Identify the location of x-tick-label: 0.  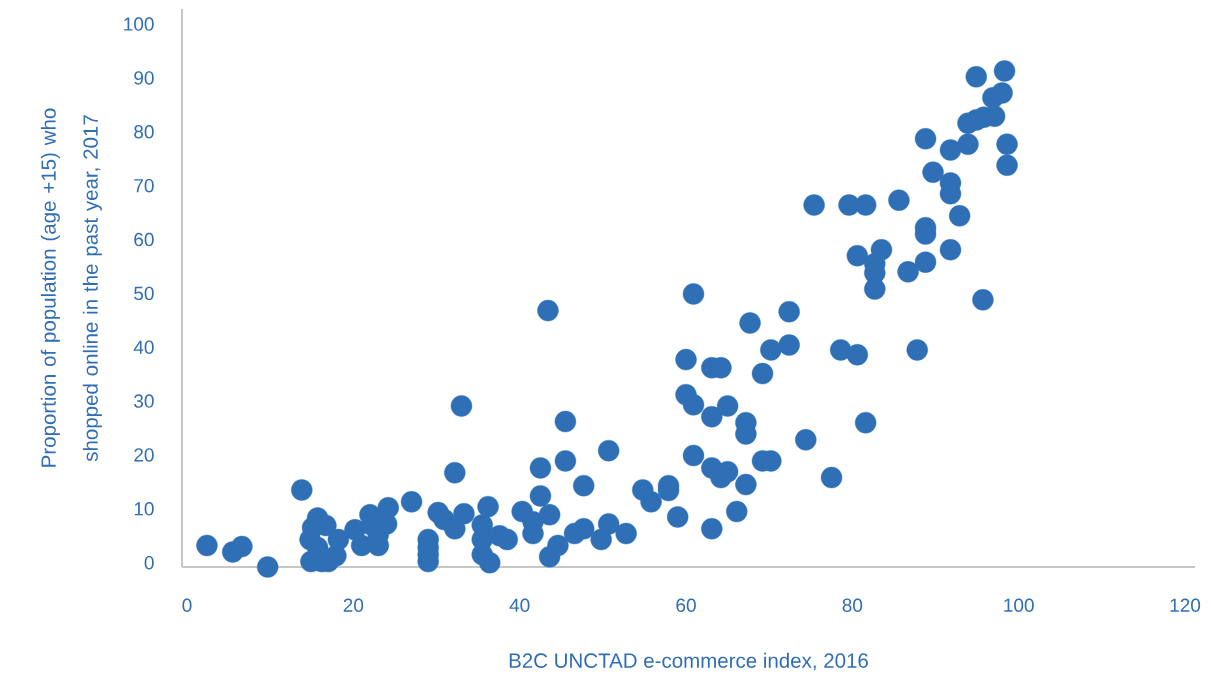
(187, 605).